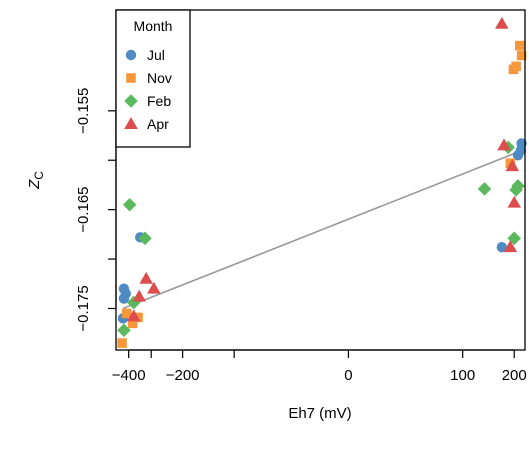 Image resolution: width=529 pixels, height=454 pixels. Describe the element at coordinates (158, 124) in the screenshot. I see `legend-label-apr: Apr` at that location.